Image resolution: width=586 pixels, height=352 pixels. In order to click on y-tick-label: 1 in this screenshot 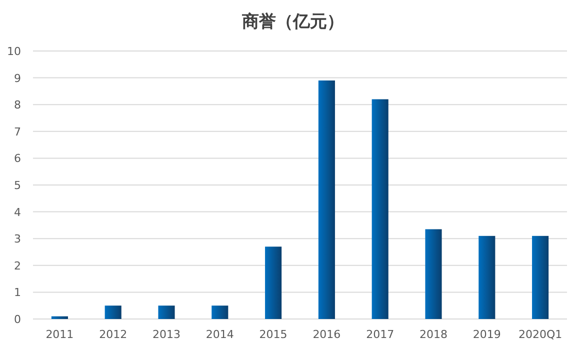, I will do `click(17, 293)`.